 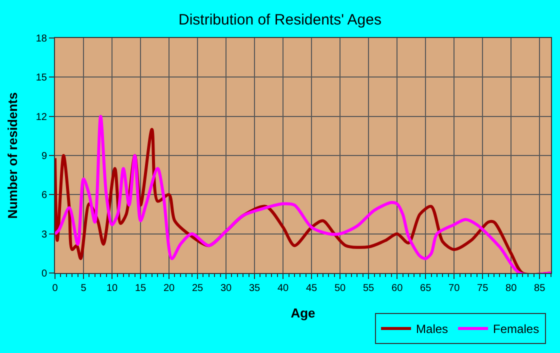 What do you see at coordinates (44, 196) in the screenshot?
I see `y-tick-label: 6` at bounding box center [44, 196].